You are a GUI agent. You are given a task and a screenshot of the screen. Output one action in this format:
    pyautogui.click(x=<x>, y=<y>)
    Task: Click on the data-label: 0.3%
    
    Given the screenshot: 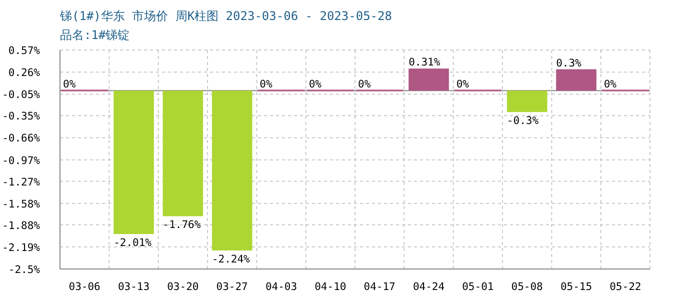 What is the action you would take?
    pyautogui.click(x=569, y=63)
    